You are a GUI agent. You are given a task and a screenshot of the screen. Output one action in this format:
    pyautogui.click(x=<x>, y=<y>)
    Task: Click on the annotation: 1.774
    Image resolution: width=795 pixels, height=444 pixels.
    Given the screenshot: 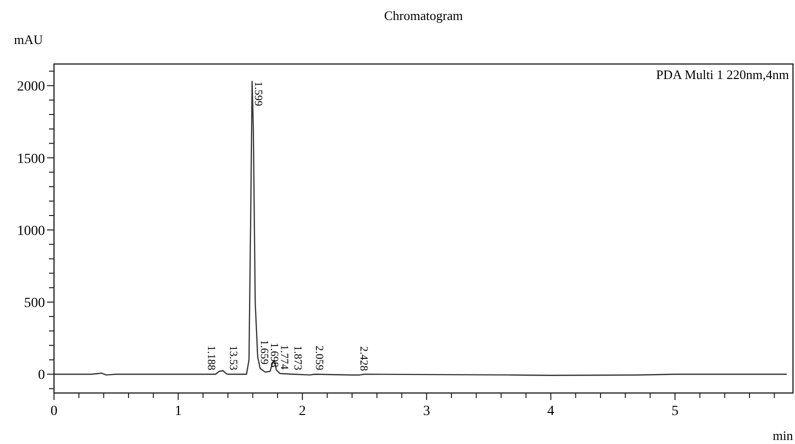 What is the action you would take?
    pyautogui.click(x=284, y=357)
    